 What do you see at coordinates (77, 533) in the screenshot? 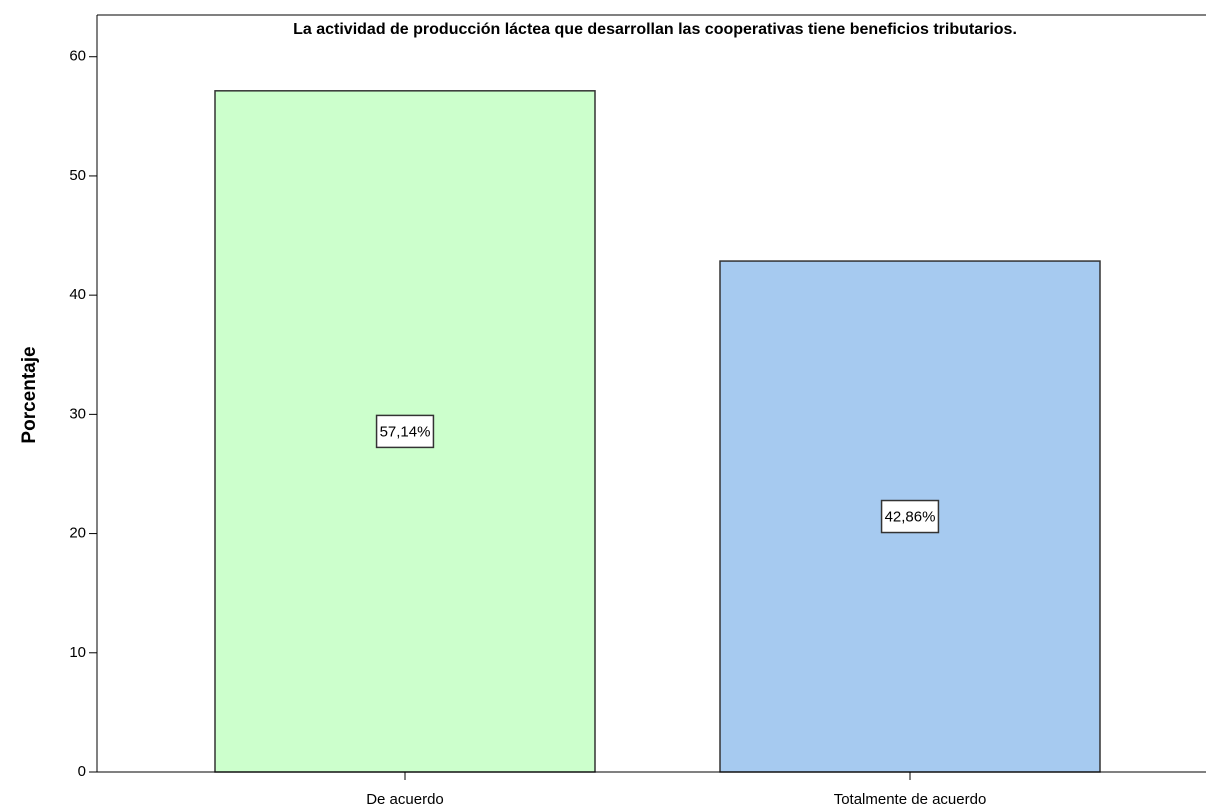
I see `y-tick-label: 20` at bounding box center [77, 533].